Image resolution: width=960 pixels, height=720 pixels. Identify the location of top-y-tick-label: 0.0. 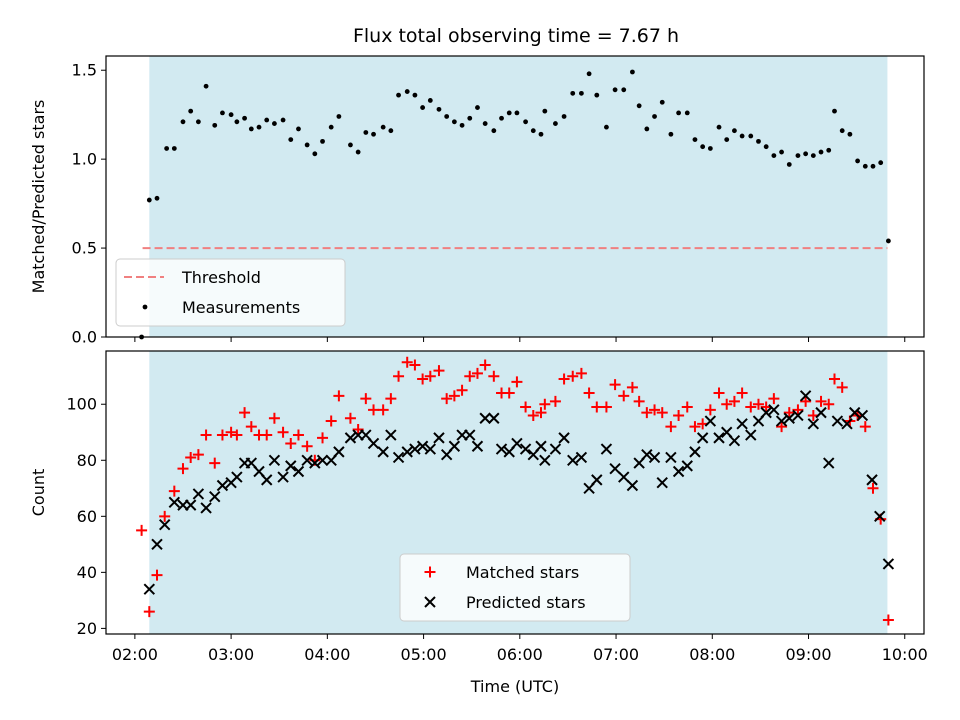
(84, 337).